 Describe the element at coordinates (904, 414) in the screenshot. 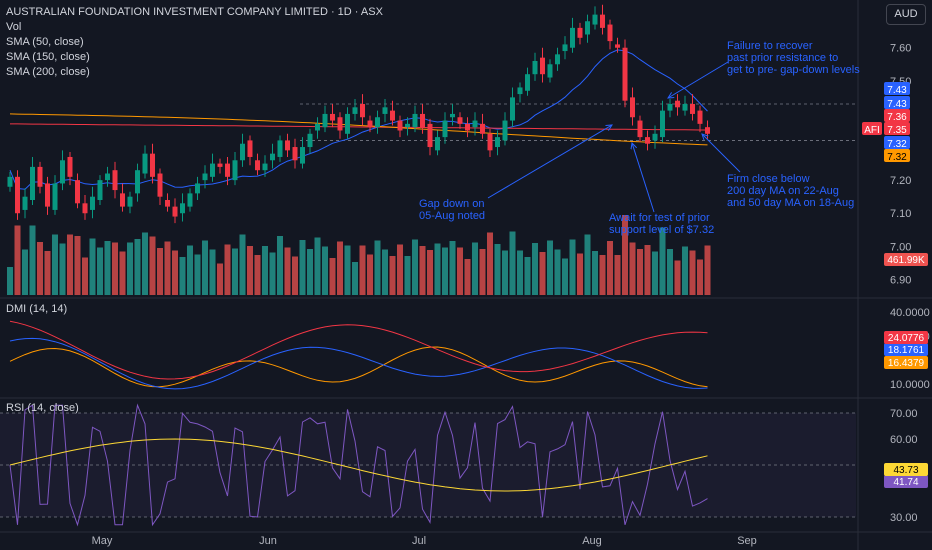

I see `rsi-tick-label: 70.00` at that location.